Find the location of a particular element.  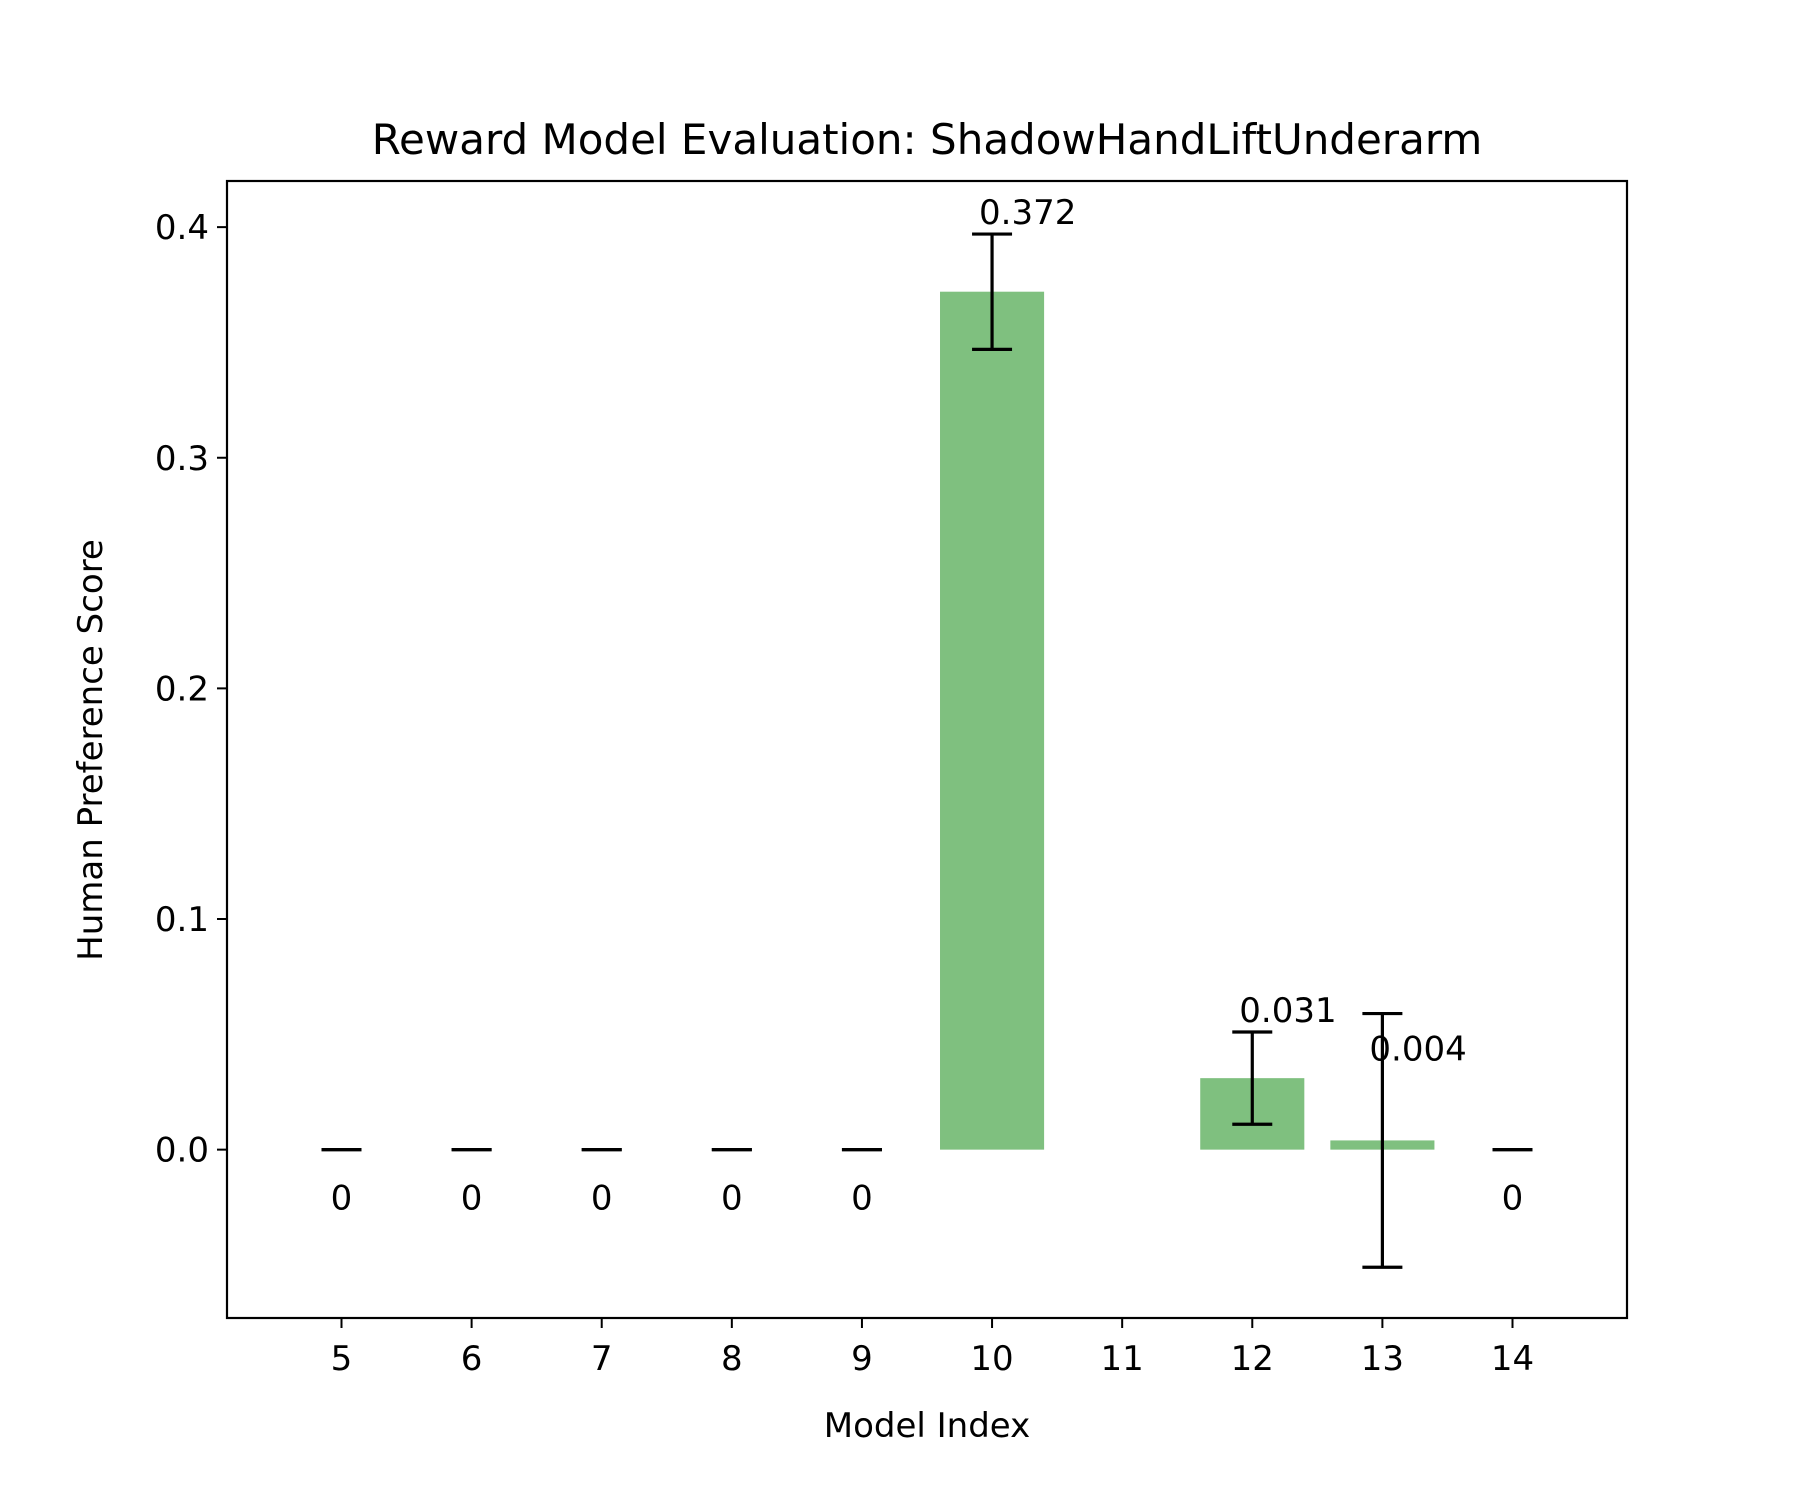

x-tick-label-6: 6 is located at coordinates (472, 1359).